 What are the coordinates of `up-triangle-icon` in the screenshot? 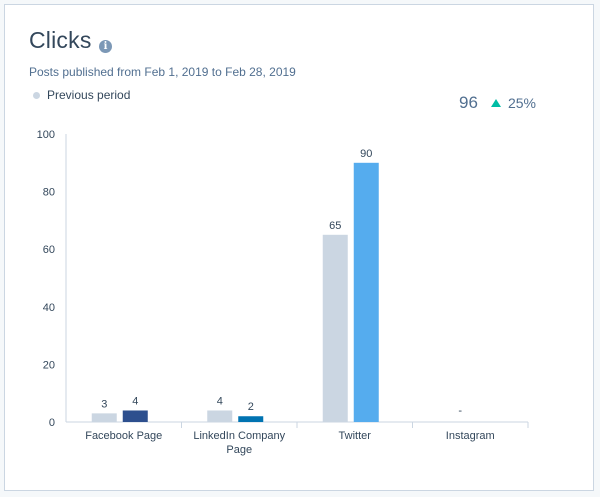 It's located at (495, 103).